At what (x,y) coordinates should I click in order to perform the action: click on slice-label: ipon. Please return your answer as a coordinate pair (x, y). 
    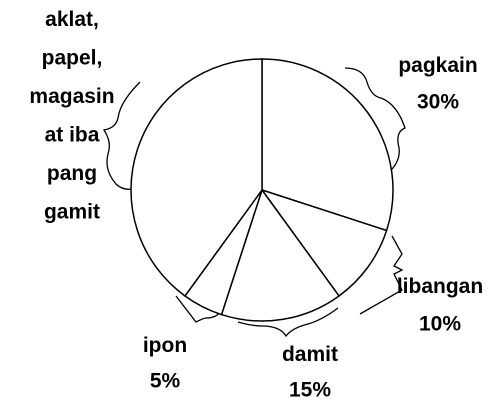
    Looking at the image, I should click on (165, 345).